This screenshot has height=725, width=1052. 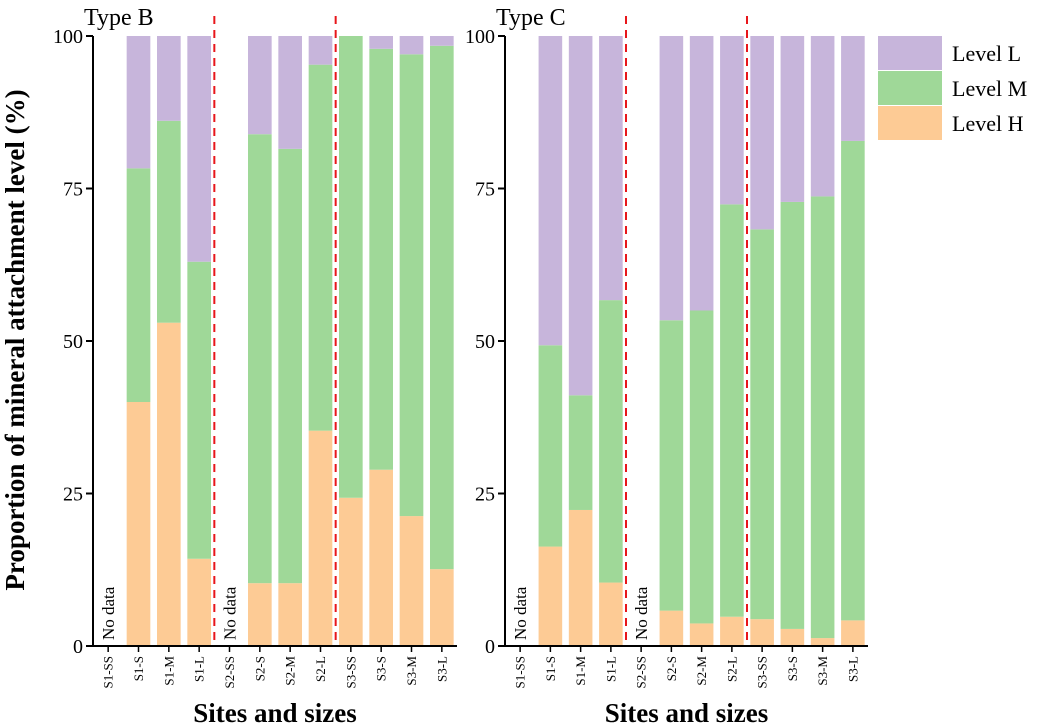 What do you see at coordinates (442, 41) in the screenshot?
I see `bar-level-l-s3-l` at bounding box center [442, 41].